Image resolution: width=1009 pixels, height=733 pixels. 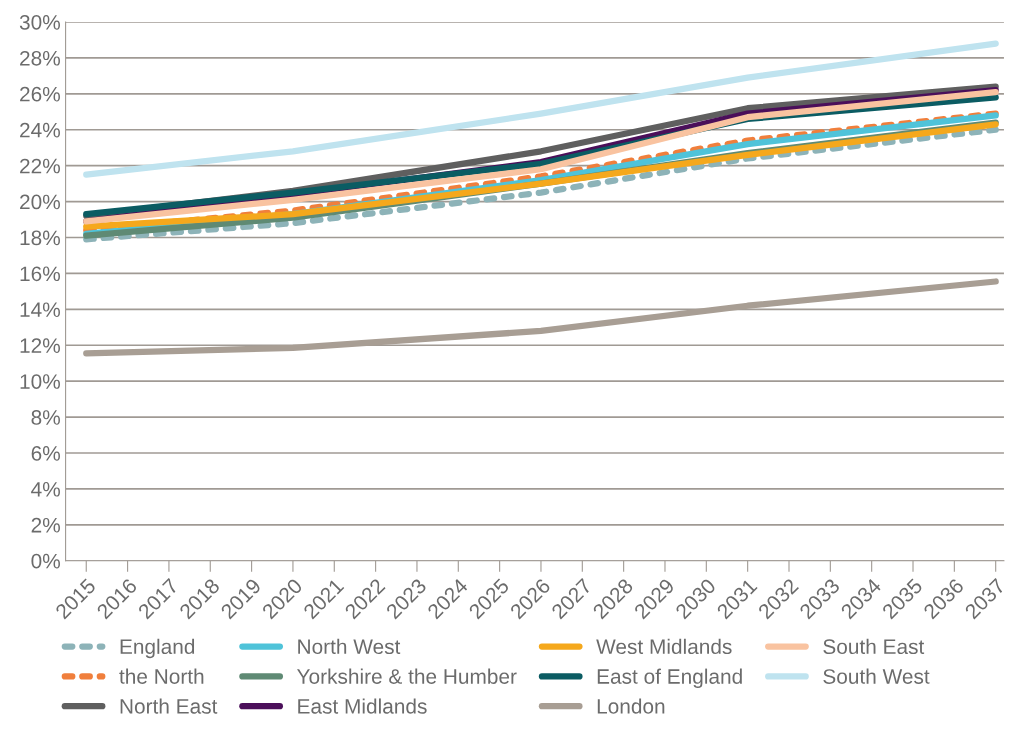 I want to click on y-tick-label: 14%, so click(x=40, y=309).